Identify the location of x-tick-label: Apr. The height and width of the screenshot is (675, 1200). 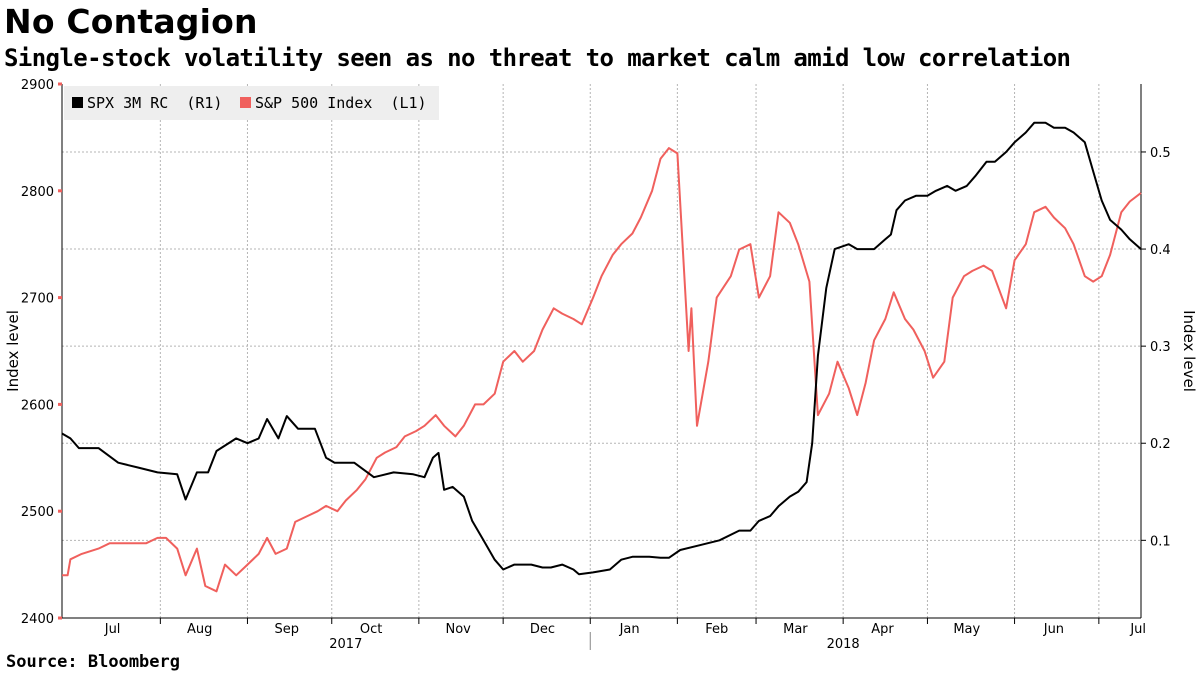
(882, 629).